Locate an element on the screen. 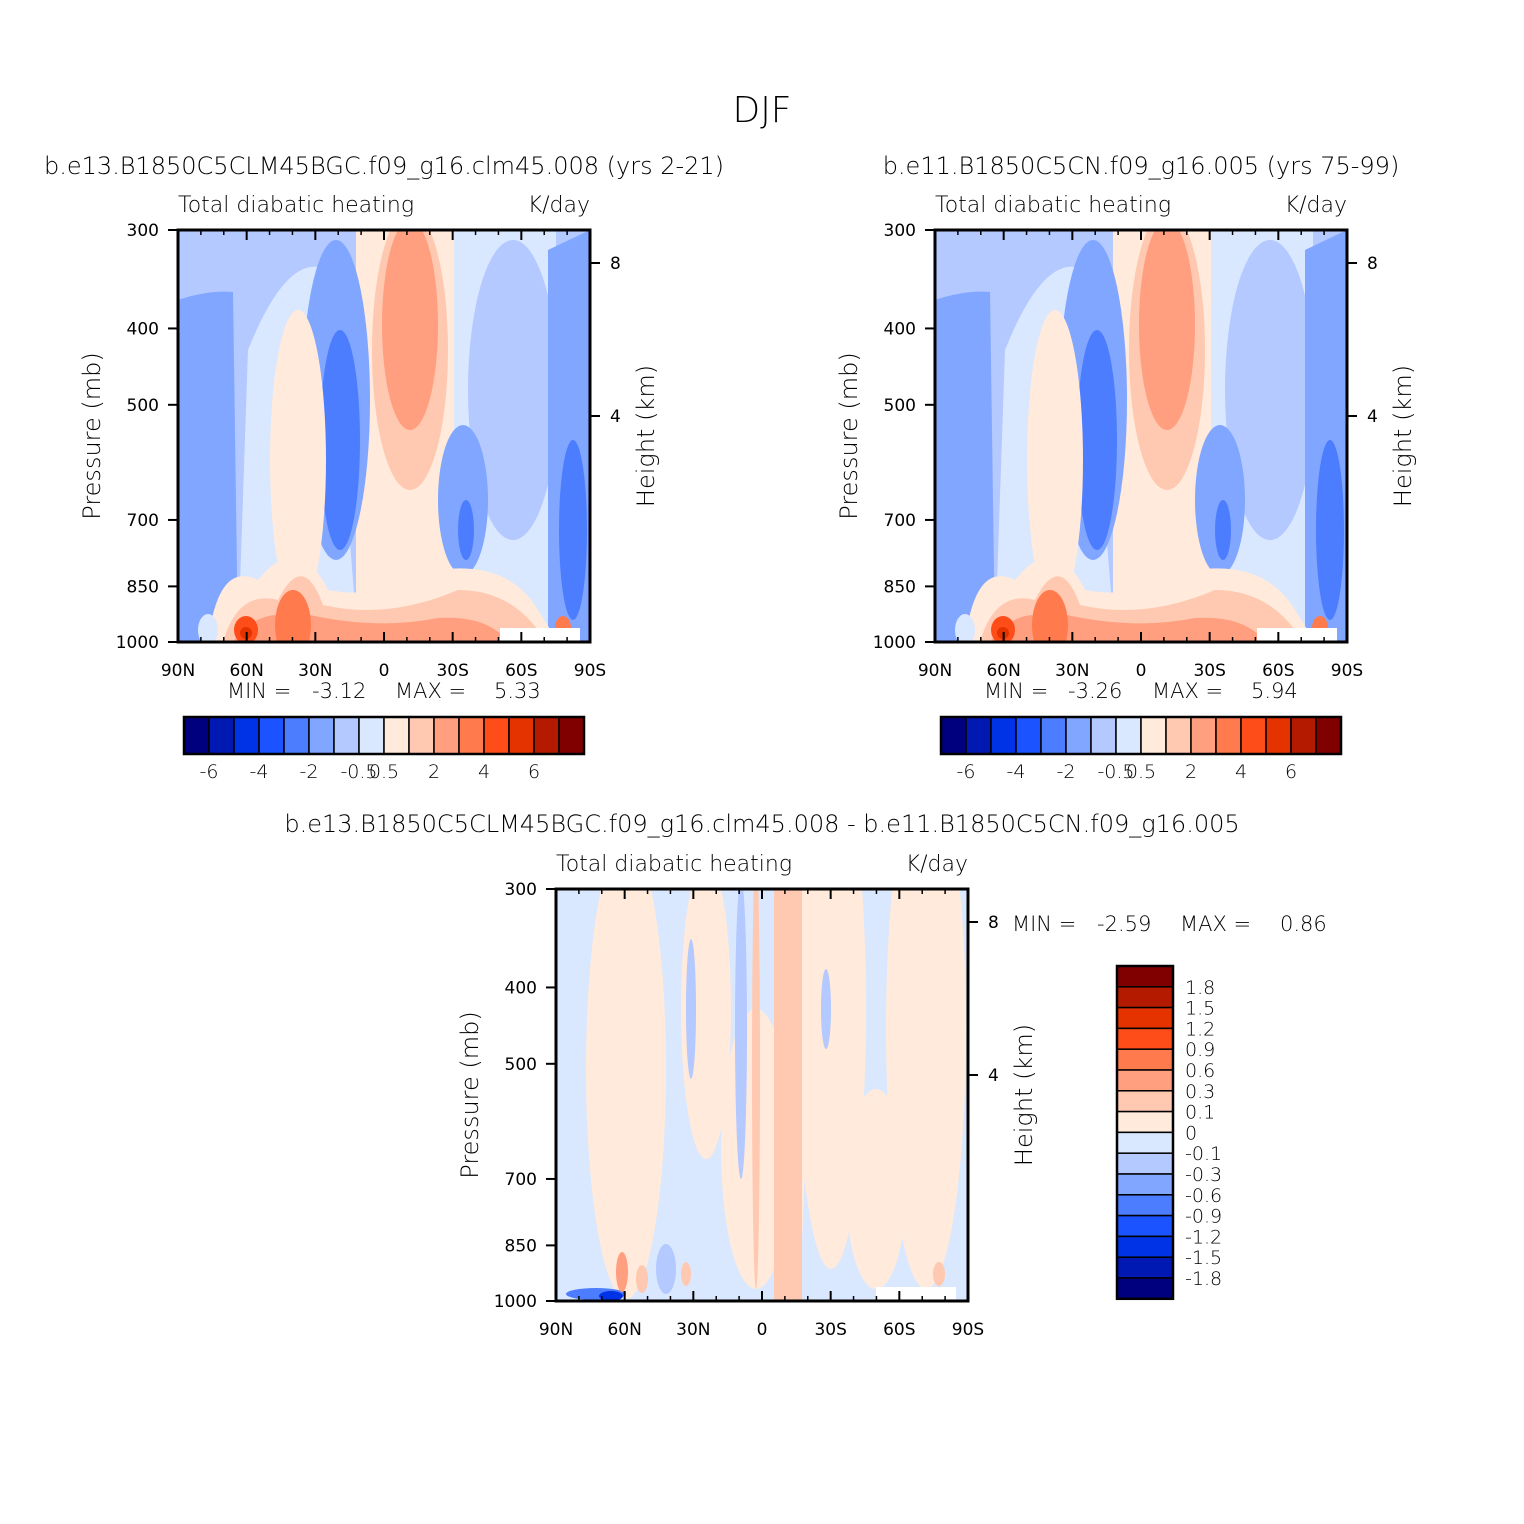 This screenshot has width=1524, height=1524. panel-right-ylabel-right: Height (km) is located at coordinates (1403, 436).